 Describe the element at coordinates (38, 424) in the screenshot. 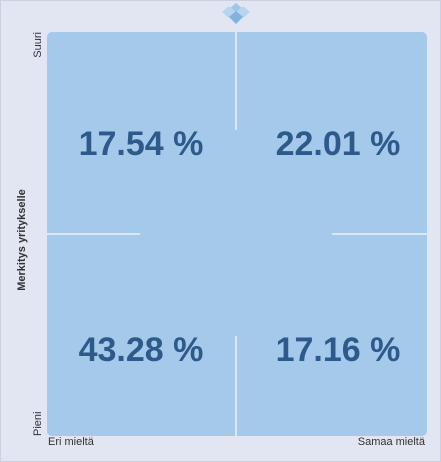

I see `y-bottom-label: Pieni` at that location.